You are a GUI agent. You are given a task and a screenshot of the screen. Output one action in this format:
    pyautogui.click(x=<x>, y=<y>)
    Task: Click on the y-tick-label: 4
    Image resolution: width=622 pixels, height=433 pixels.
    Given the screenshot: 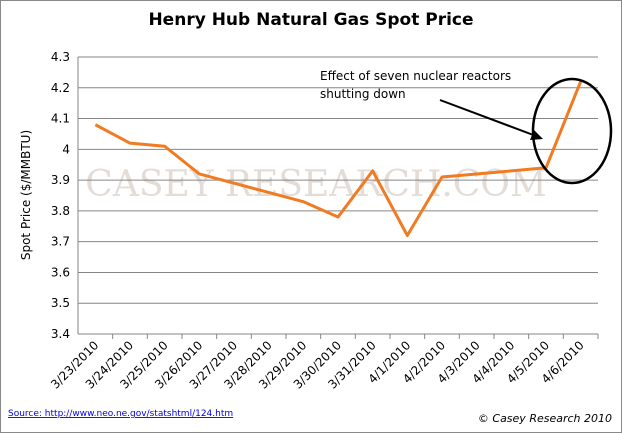 What is the action you would take?
    pyautogui.click(x=66, y=149)
    